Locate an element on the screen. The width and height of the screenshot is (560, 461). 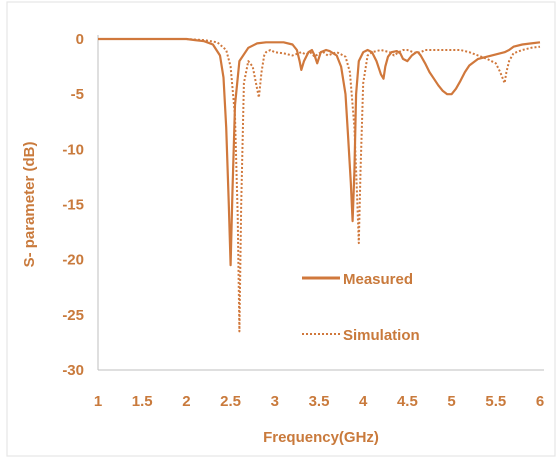
x-tick-label: 1 is located at coordinates (98, 401).